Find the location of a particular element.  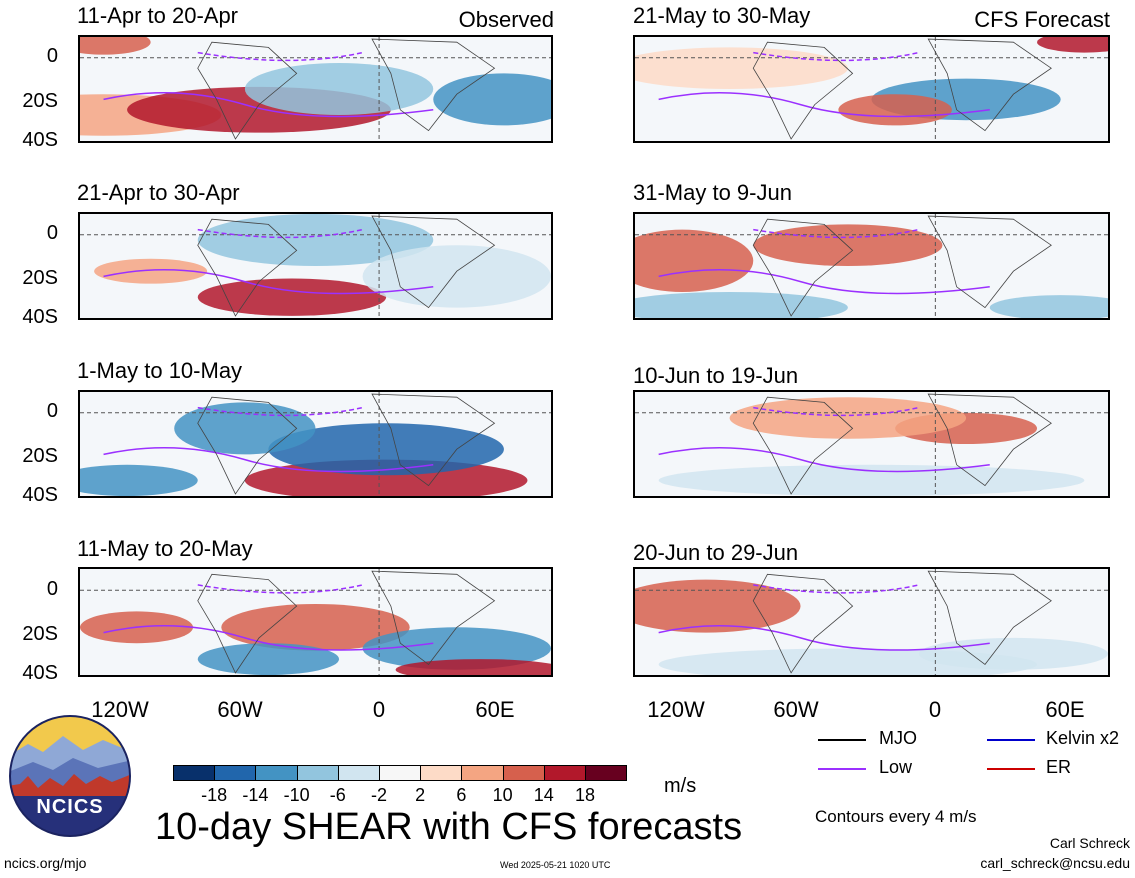

colorbar-tick-label: -6 is located at coordinates (337, 795).